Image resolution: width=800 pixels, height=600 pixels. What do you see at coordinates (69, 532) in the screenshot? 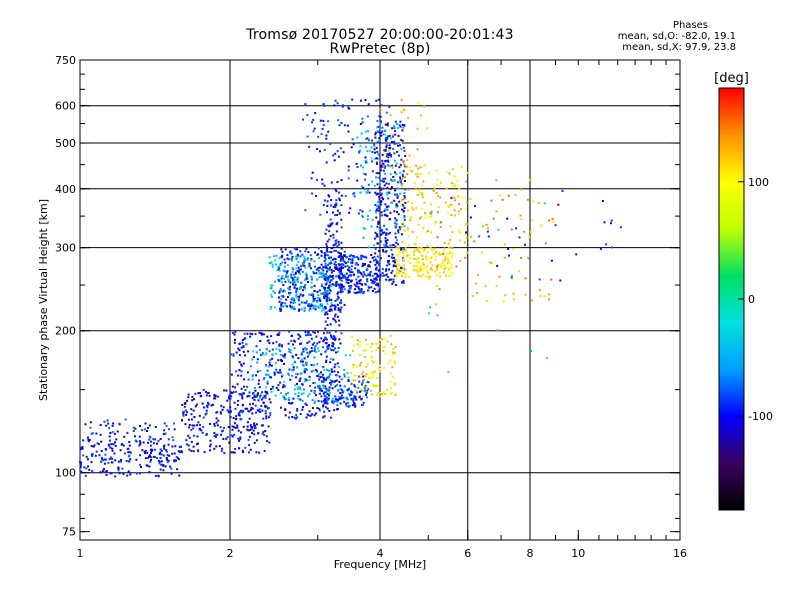
I see `y-tick-label: 75` at bounding box center [69, 532].